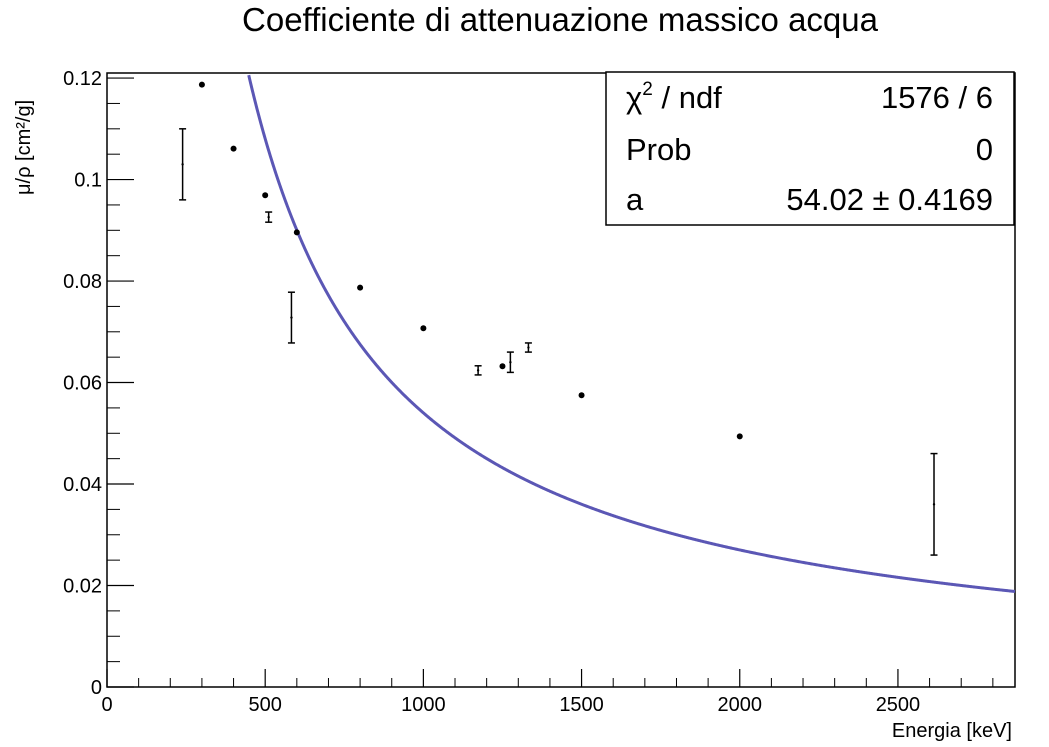  I want to click on stats-label: Prob, so click(658, 149).